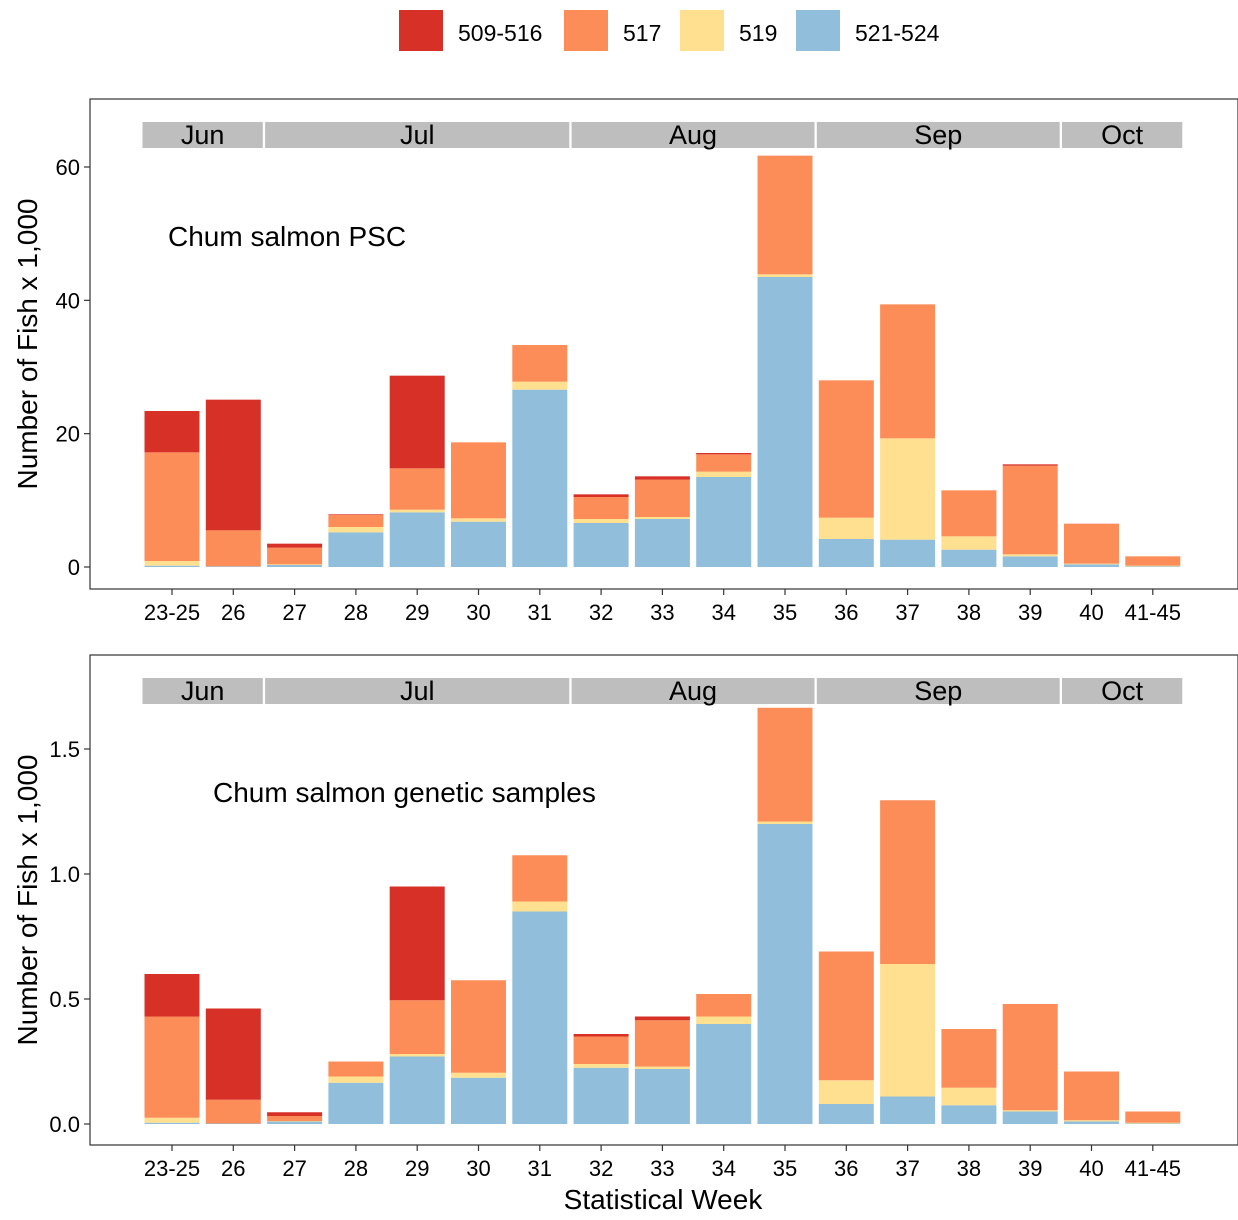  Describe the element at coordinates (601, 1168) in the screenshot. I see `x-tick-label: 32` at that location.